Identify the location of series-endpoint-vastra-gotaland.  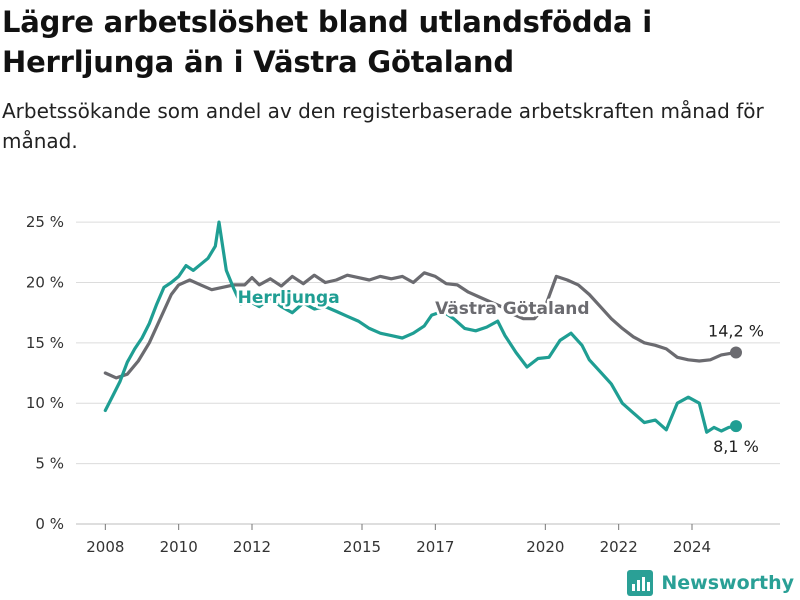
(736, 352).